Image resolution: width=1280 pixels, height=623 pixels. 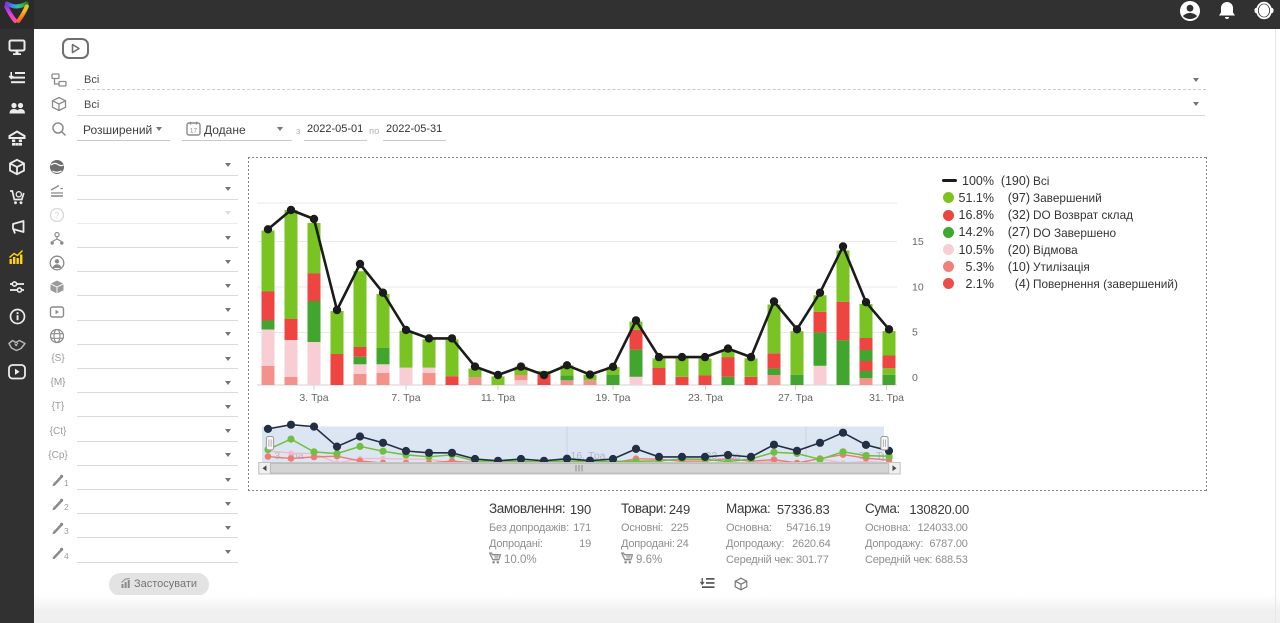 What do you see at coordinates (194, 131) in the screenshot?
I see `svg-text: 17` at bounding box center [194, 131].